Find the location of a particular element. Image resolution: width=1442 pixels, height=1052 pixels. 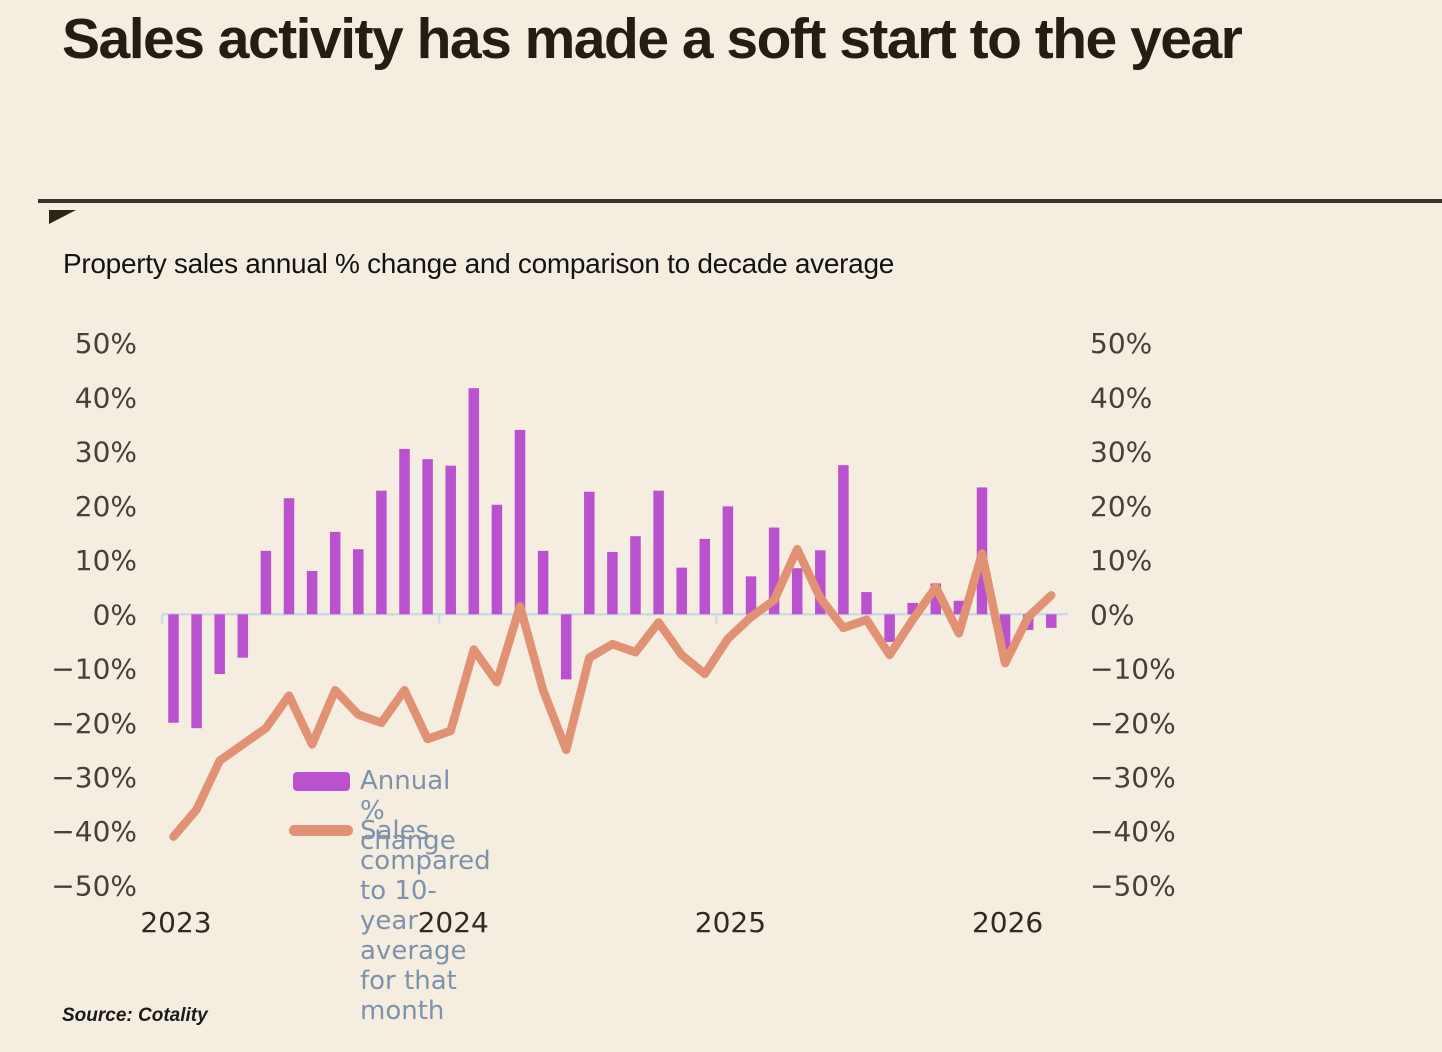

source-note: Source: Cotality is located at coordinates (135, 1015).